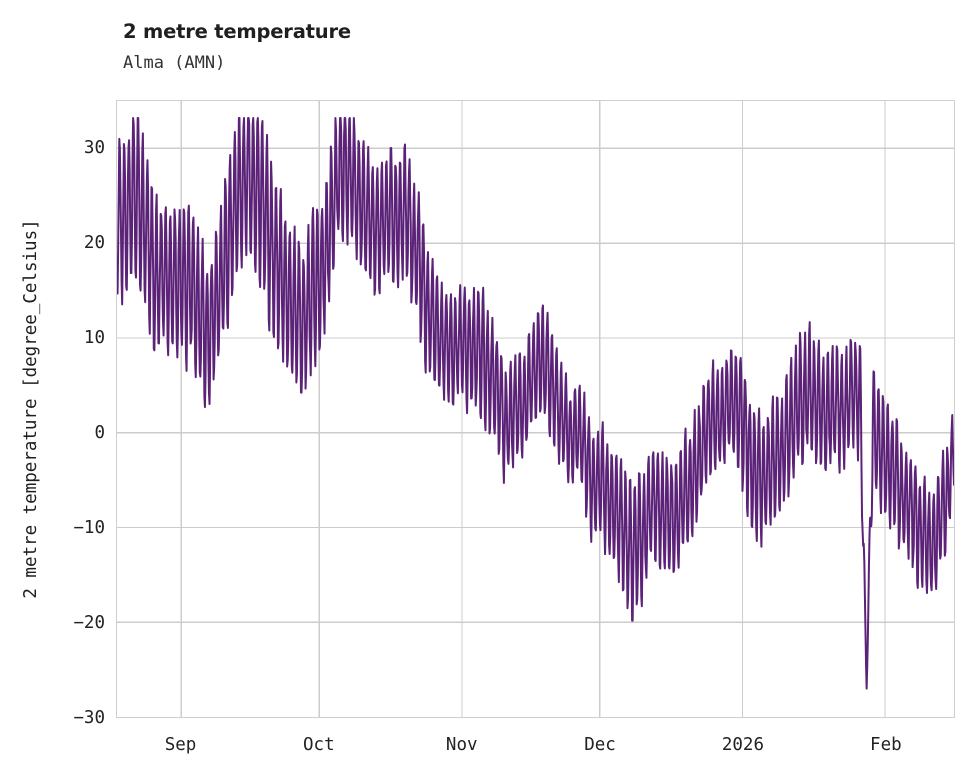 Image resolution: width=980 pixels, height=782 pixels. I want to click on y-tick-label: 30, so click(94, 147).